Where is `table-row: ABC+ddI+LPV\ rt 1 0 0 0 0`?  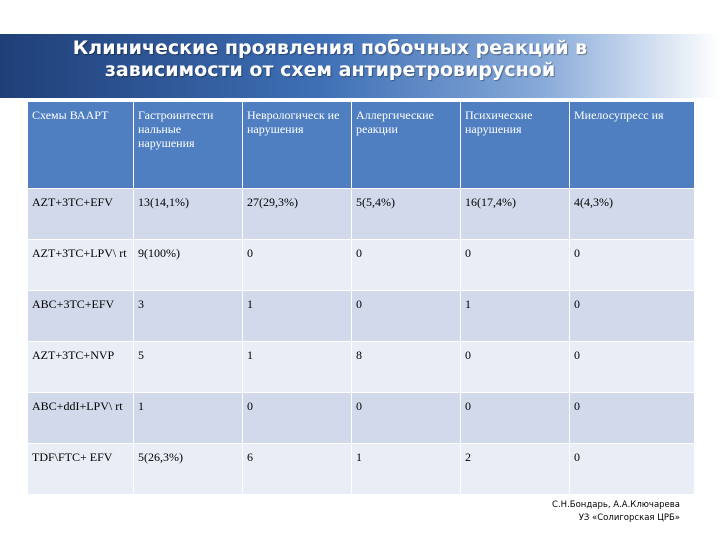
table-row: ABC+ddI+LPV\ rt 1 0 0 0 0 is located at coordinates (361, 418).